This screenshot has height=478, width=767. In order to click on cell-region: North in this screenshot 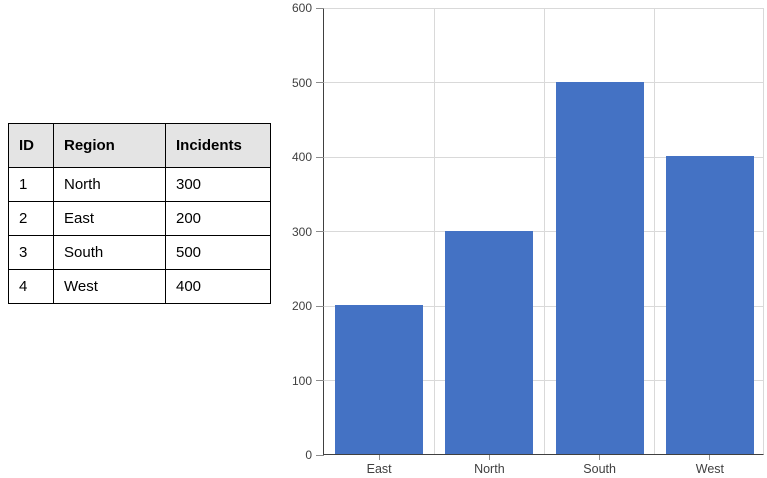, I will do `click(109, 184)`.